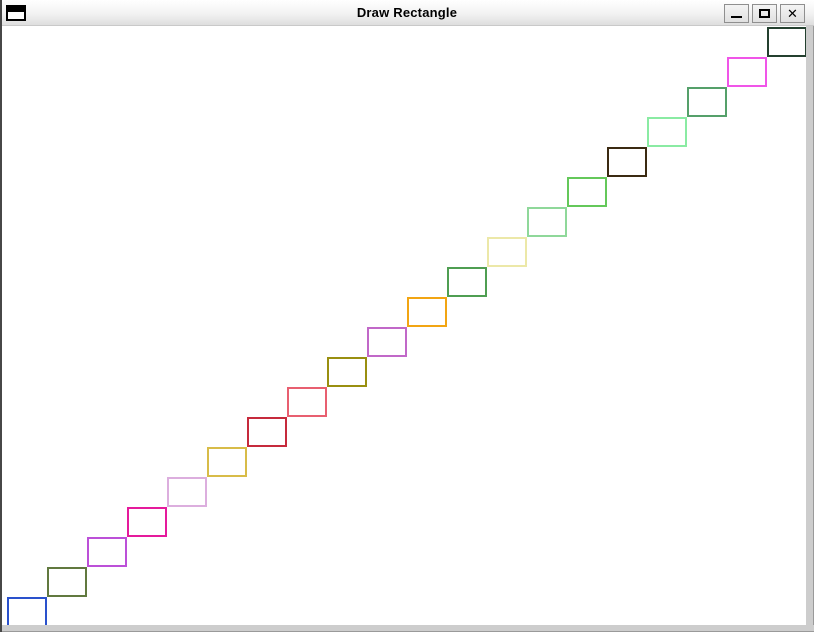 This screenshot has width=814, height=632. I want to click on window-frame-bottom, so click(407, 628).